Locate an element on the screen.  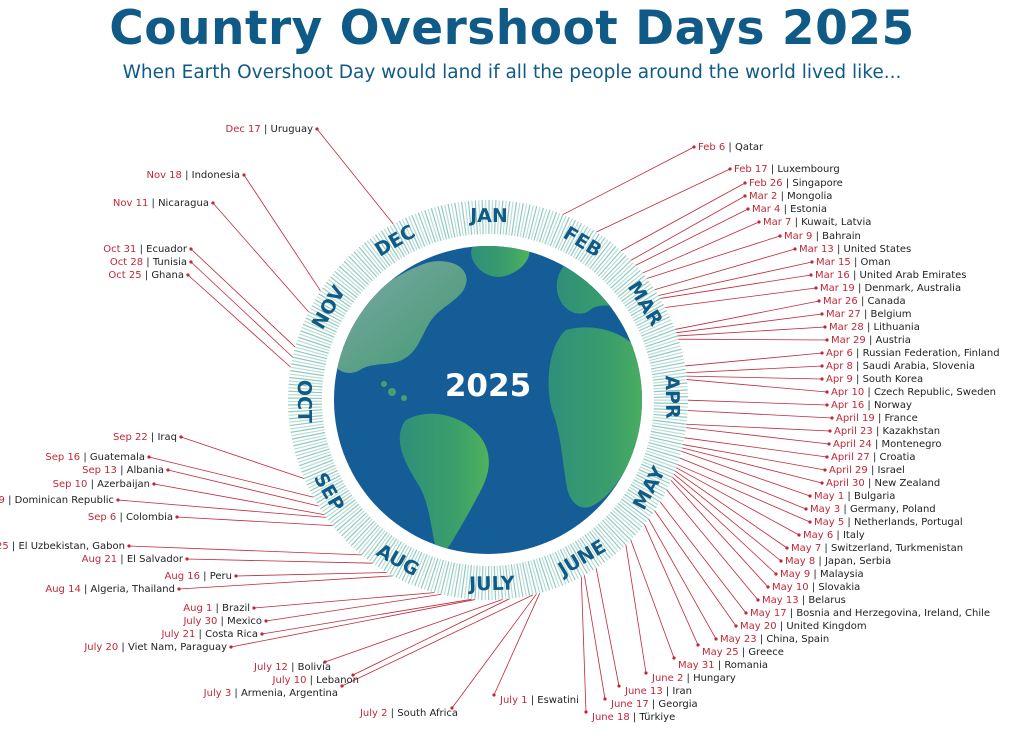
overshoot-entry: May 9 | Malaysia is located at coordinates (822, 574).